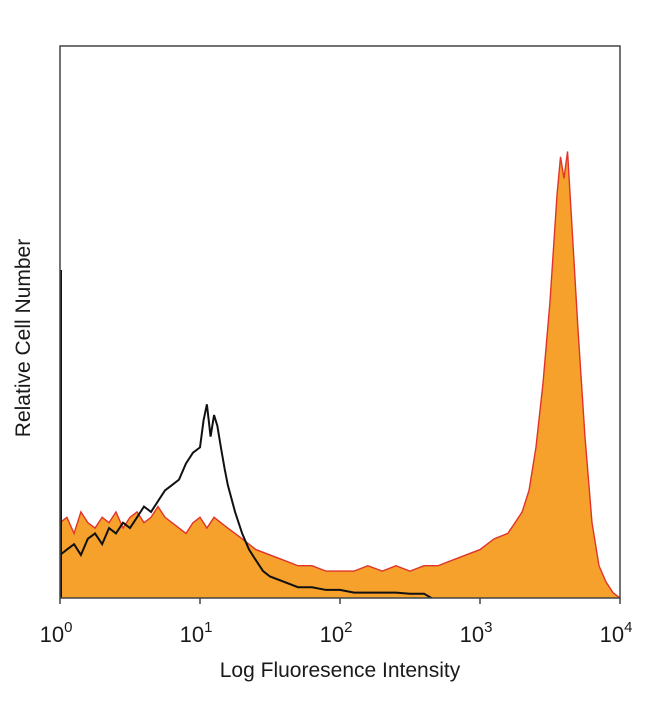 The width and height of the screenshot is (650, 704). Describe the element at coordinates (616, 633) in the screenshot. I see `x-tick-label: 10⁴` at that location.